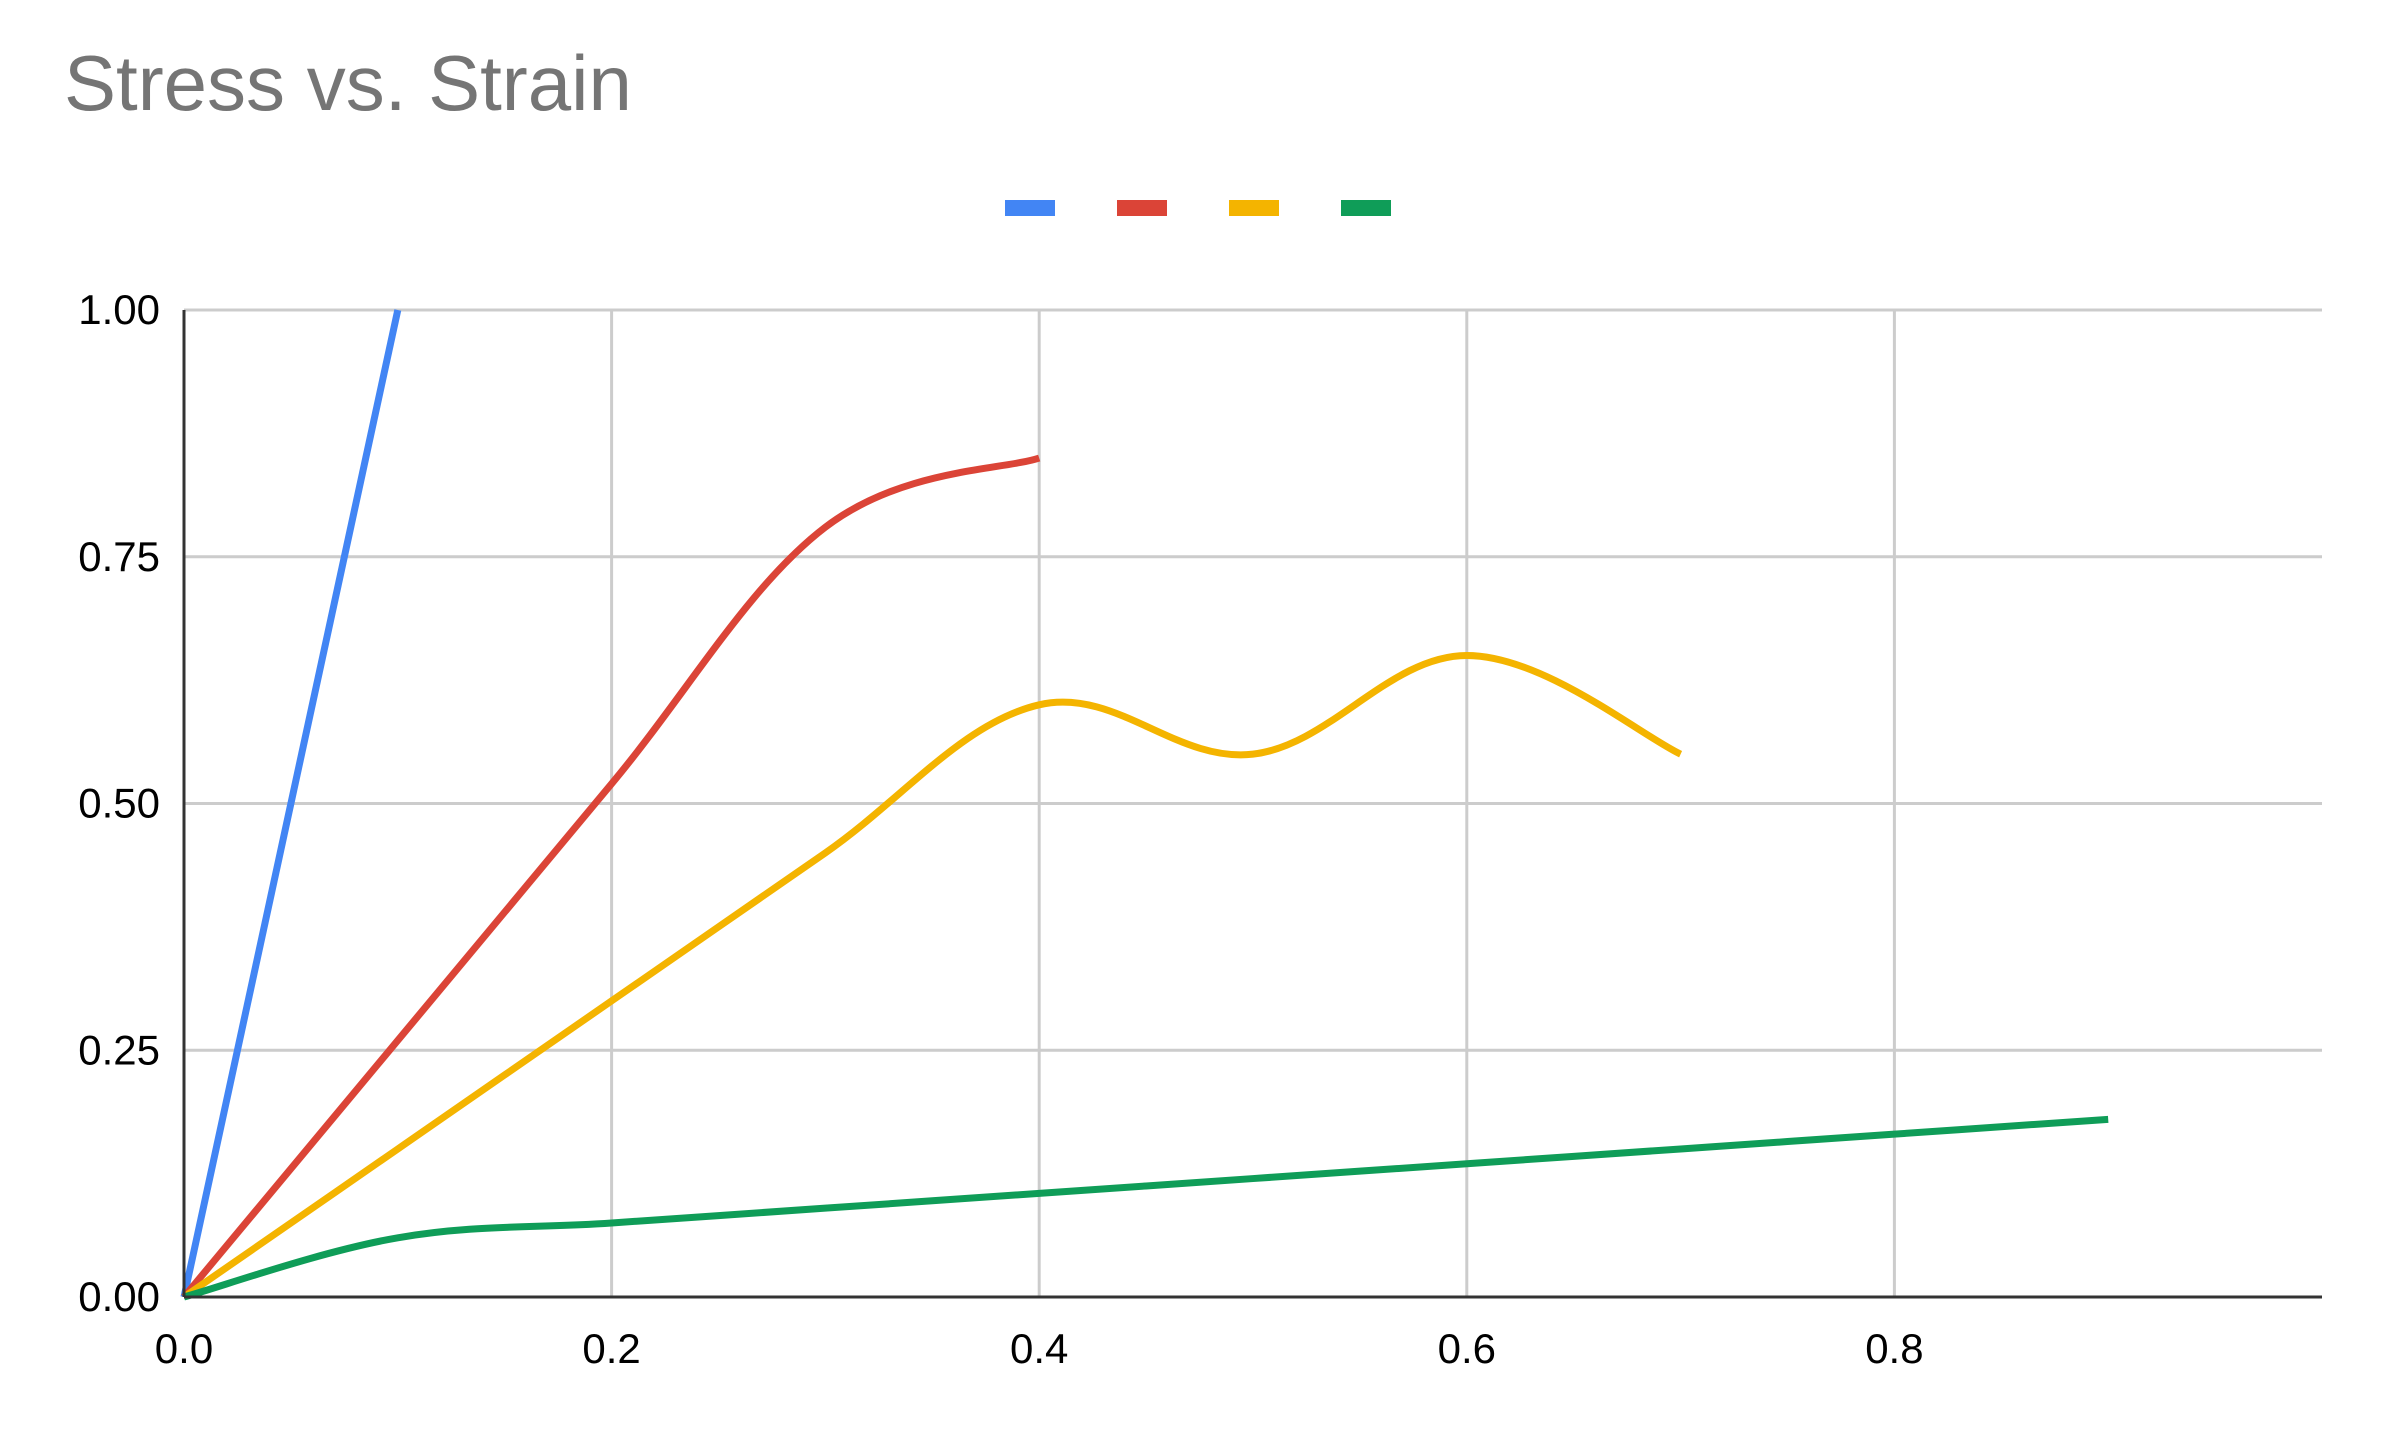 The height and width of the screenshot is (1442, 2391). Describe the element at coordinates (184, 1348) in the screenshot. I see `x-tick-label: 0.0` at that location.